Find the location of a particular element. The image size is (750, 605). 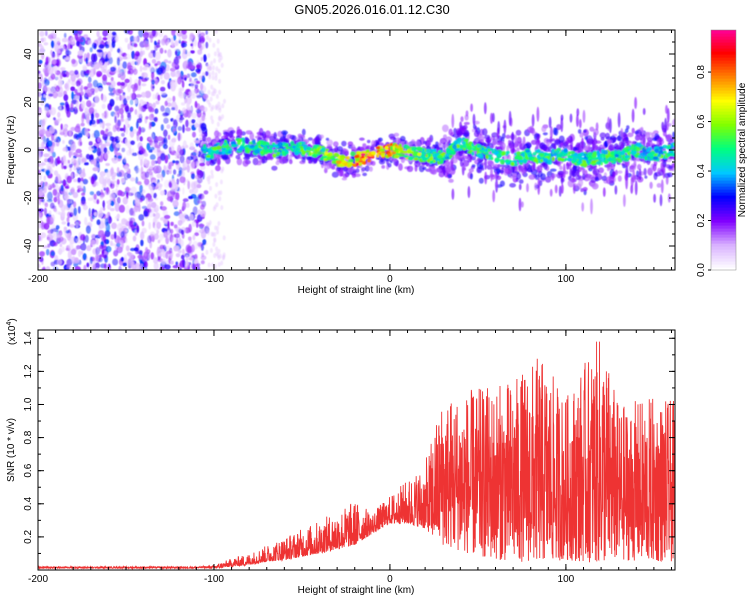

snr-x-tick-label: 0 is located at coordinates (390, 579).